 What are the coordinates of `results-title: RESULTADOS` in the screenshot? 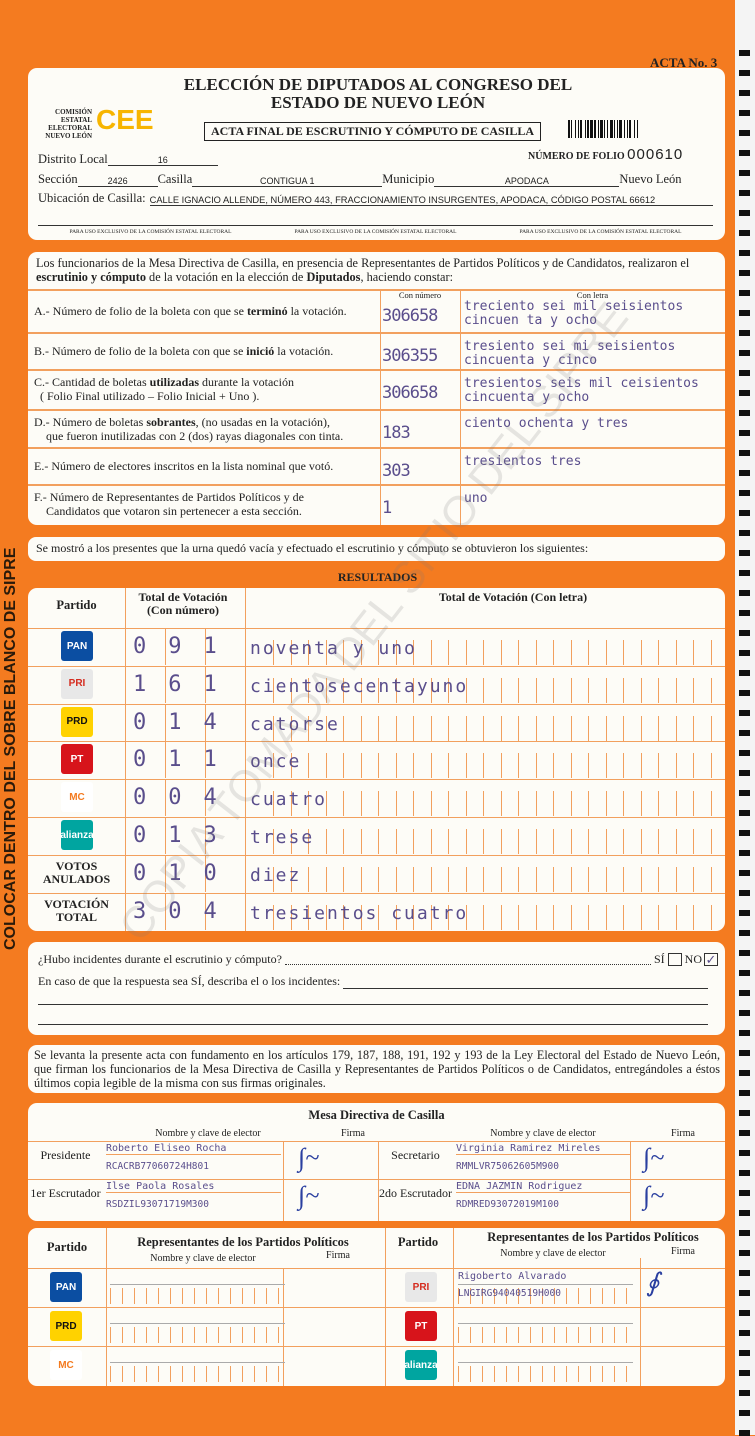 It's located at (377, 577).